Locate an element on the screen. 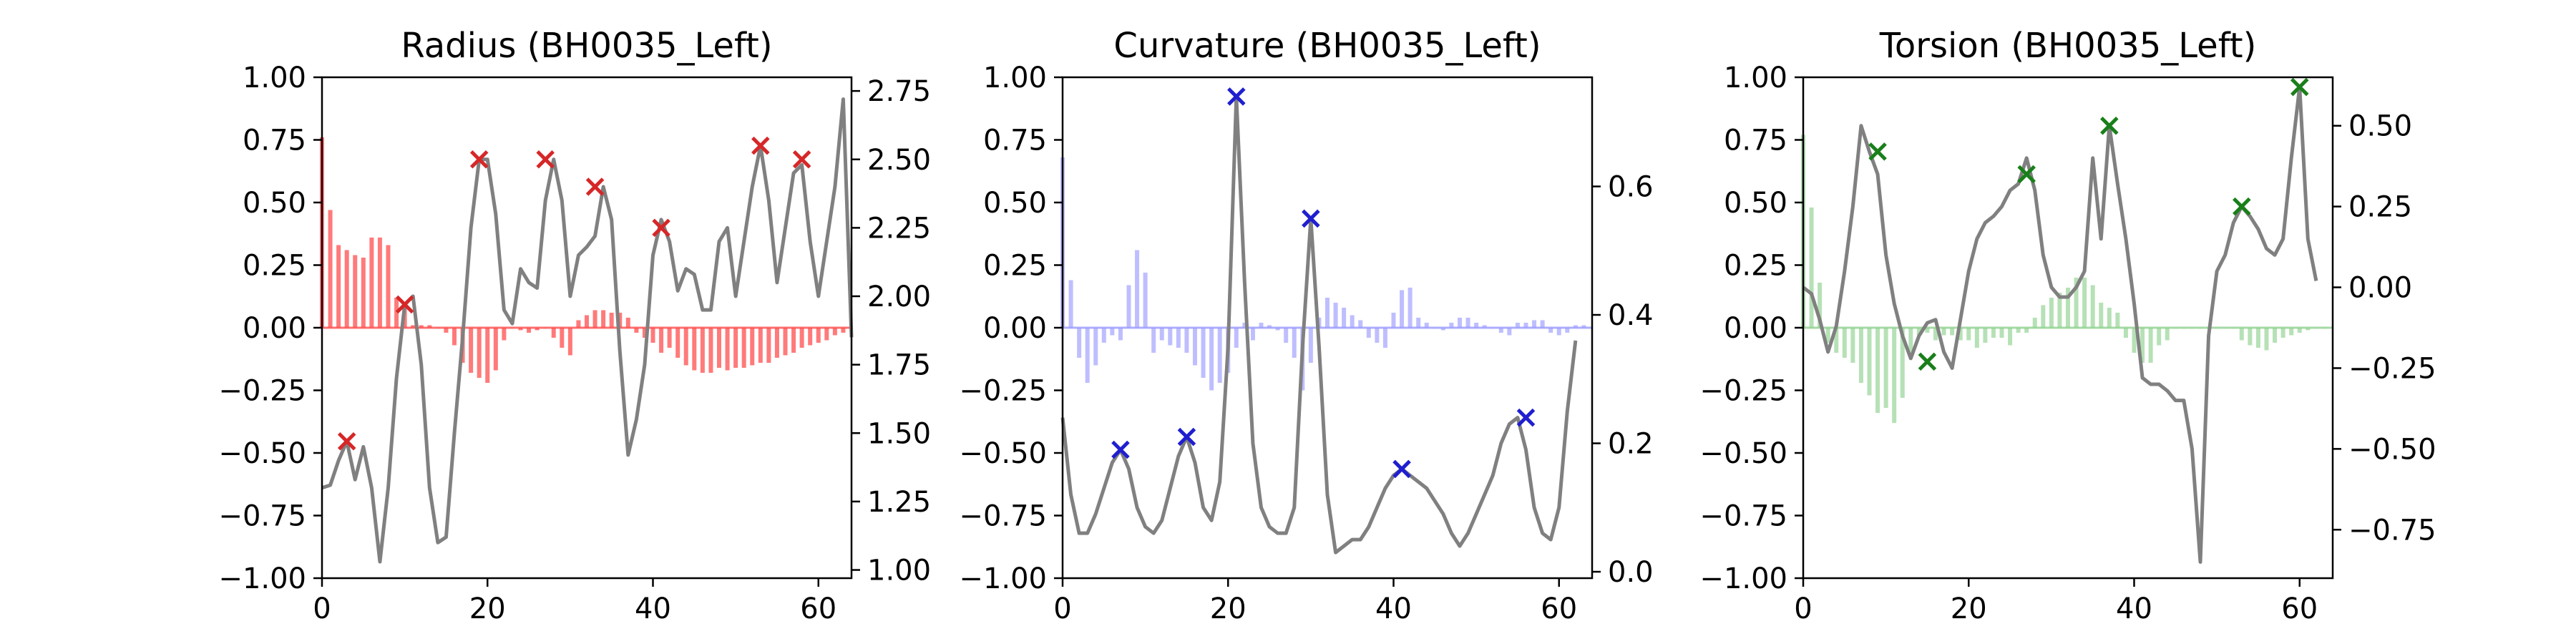  y2-tick-label: 1.25 is located at coordinates (899, 502).